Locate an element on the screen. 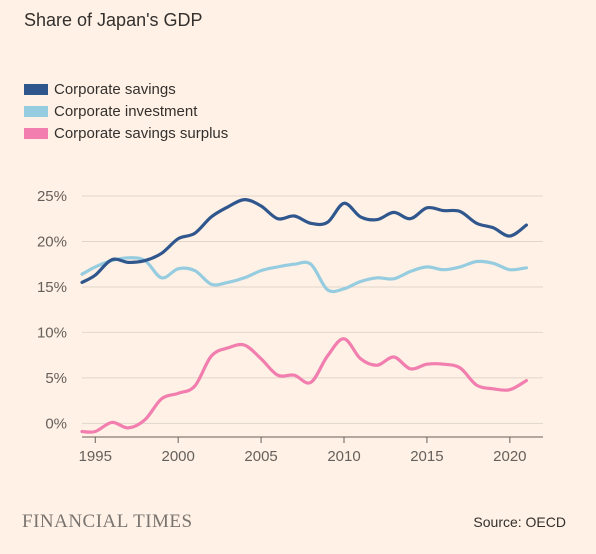 Image resolution: width=596 pixels, height=554 pixels. legend-label-corporate-investment: Corporate investment is located at coordinates (126, 111).